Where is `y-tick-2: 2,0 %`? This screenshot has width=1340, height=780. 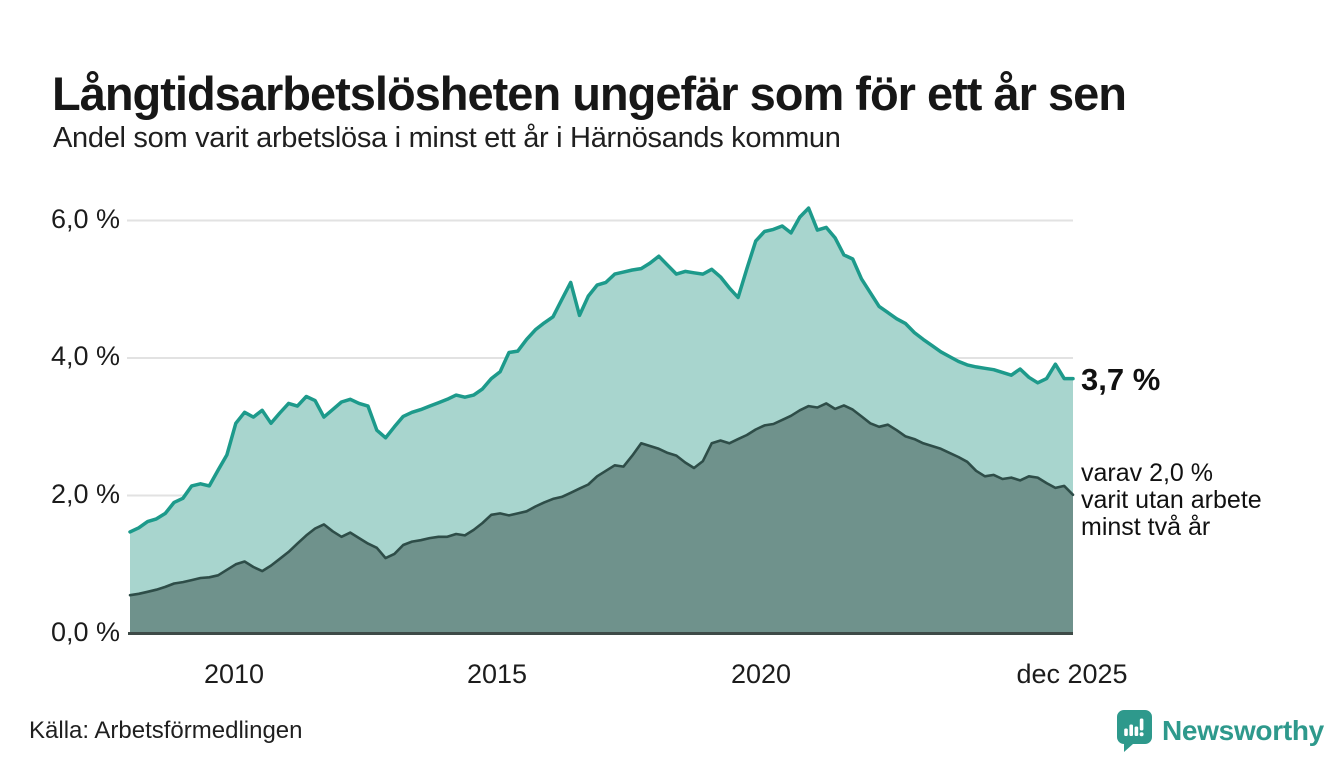 y-tick-2: 2,0 % is located at coordinates (85, 494).